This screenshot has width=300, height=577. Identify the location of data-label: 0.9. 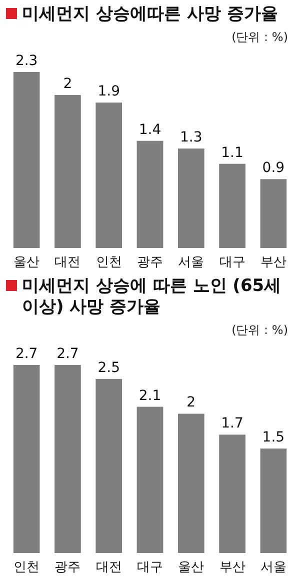
(273, 168).